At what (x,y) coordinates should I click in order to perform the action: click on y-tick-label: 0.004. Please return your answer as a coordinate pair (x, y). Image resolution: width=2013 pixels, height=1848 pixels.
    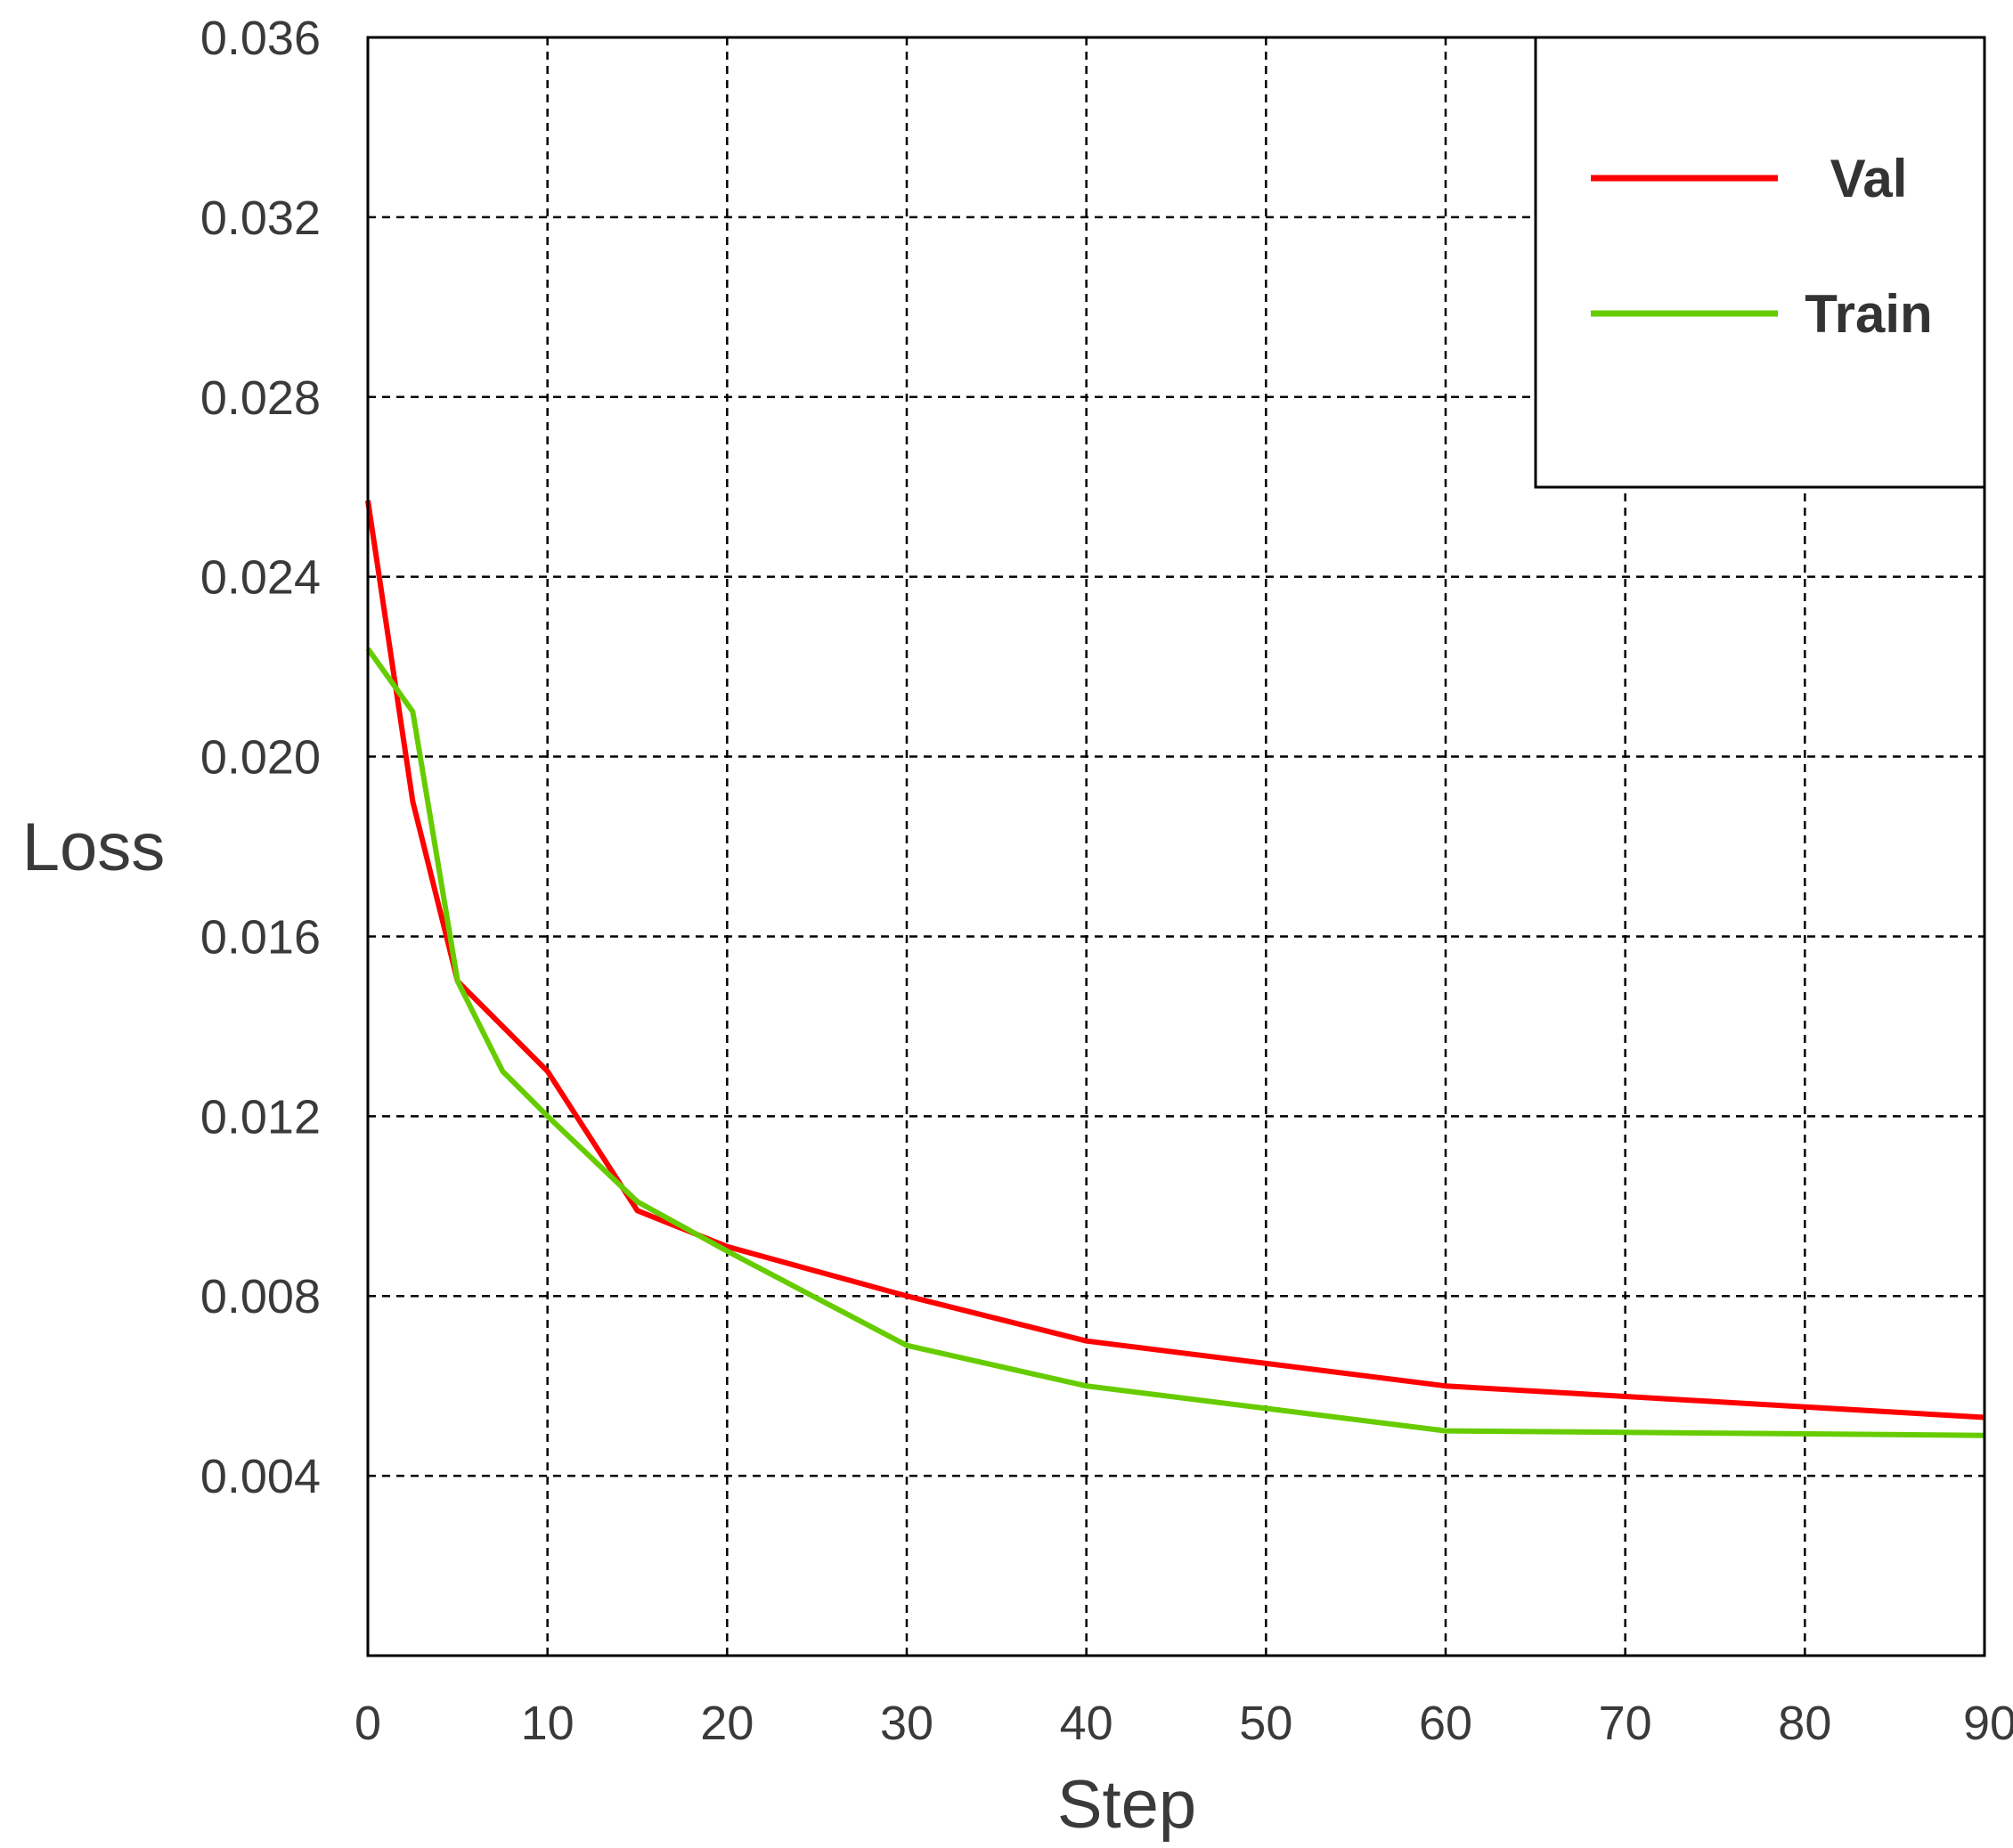
    Looking at the image, I should click on (260, 1476).